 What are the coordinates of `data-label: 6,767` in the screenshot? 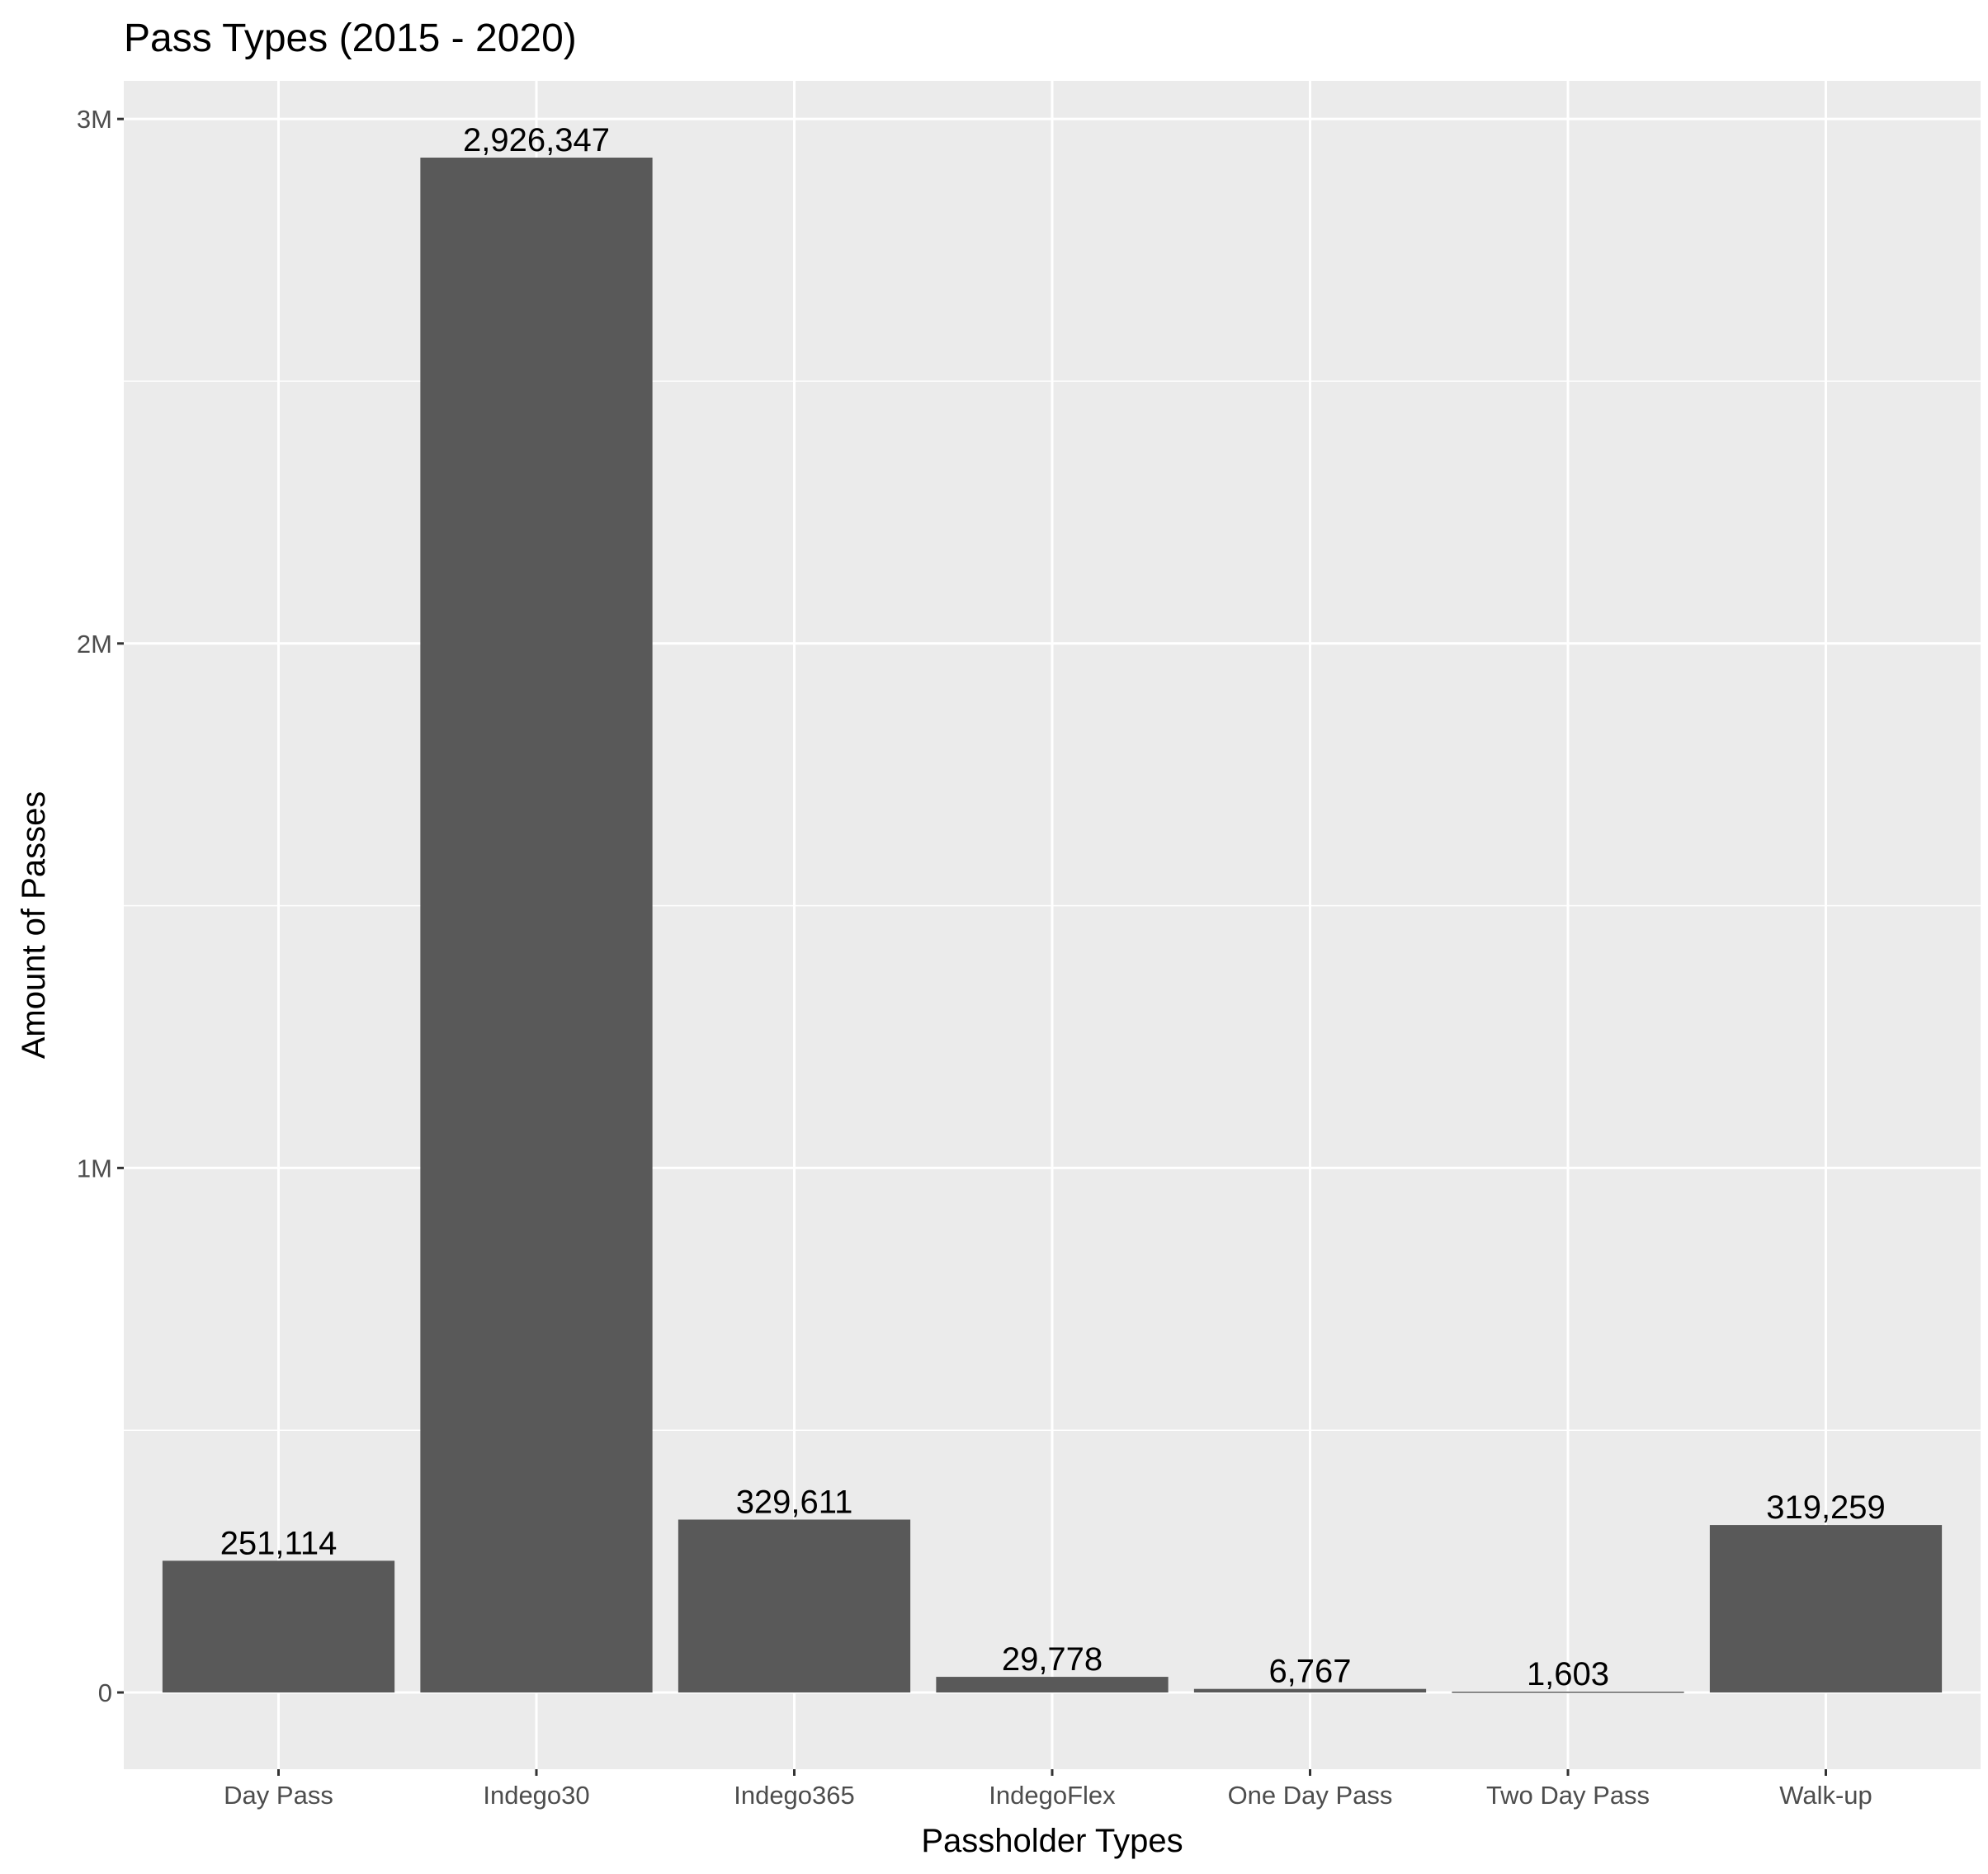 It's located at (1309, 1672).